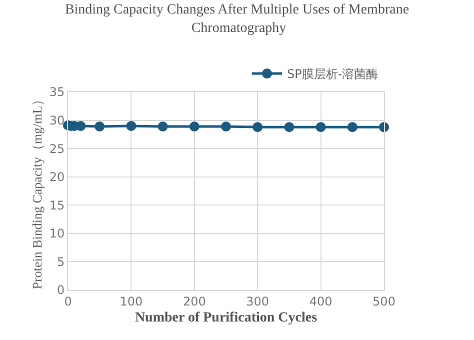 The width and height of the screenshot is (474, 340). What do you see at coordinates (57, 92) in the screenshot?
I see `y-tick-label: 35` at bounding box center [57, 92].